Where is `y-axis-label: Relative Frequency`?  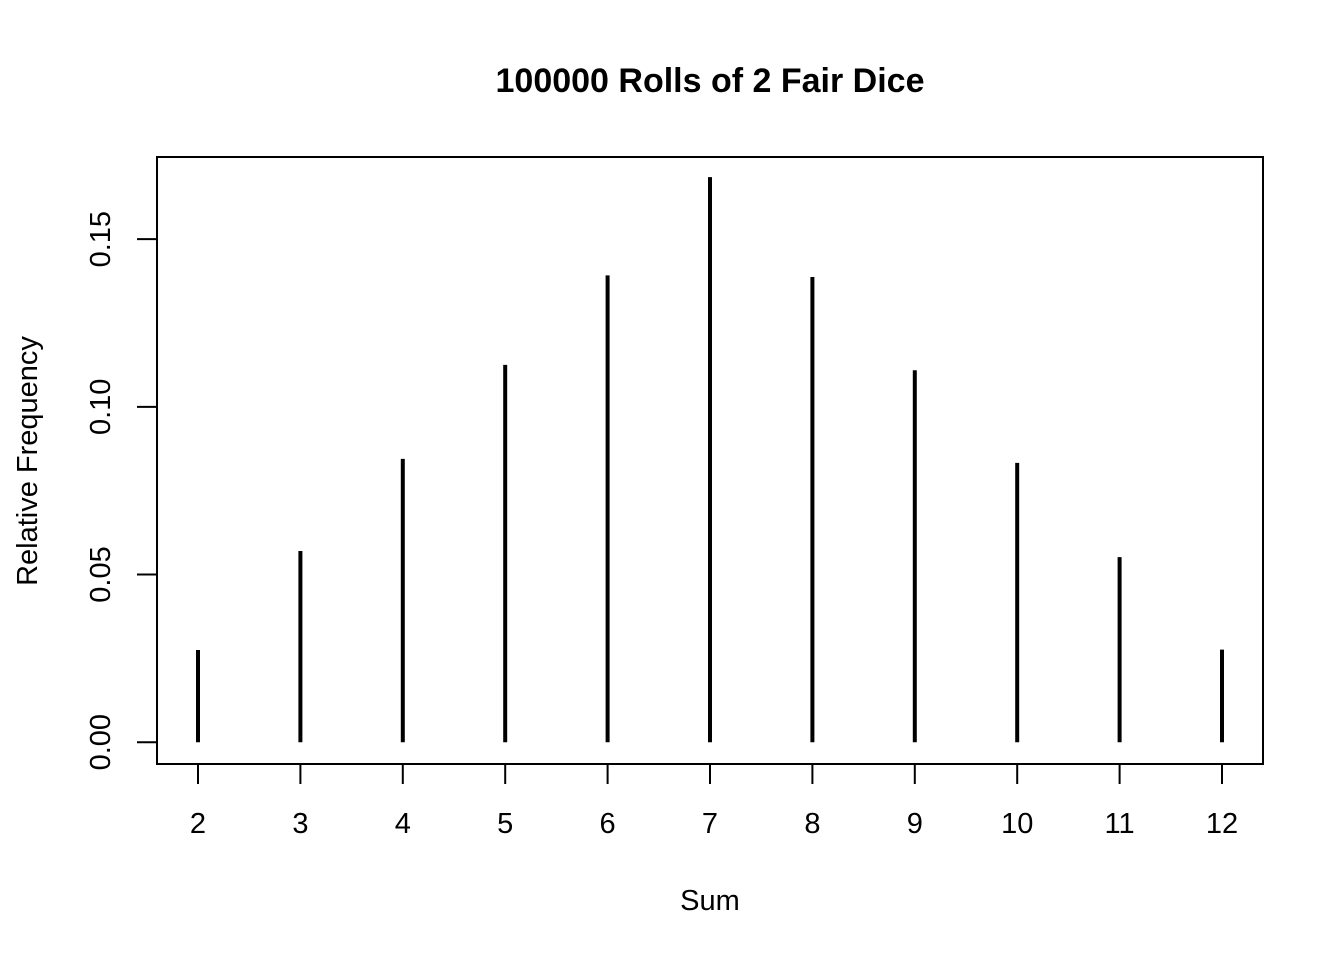
y-axis-label: Relative Frequency is located at coordinates (28, 461).